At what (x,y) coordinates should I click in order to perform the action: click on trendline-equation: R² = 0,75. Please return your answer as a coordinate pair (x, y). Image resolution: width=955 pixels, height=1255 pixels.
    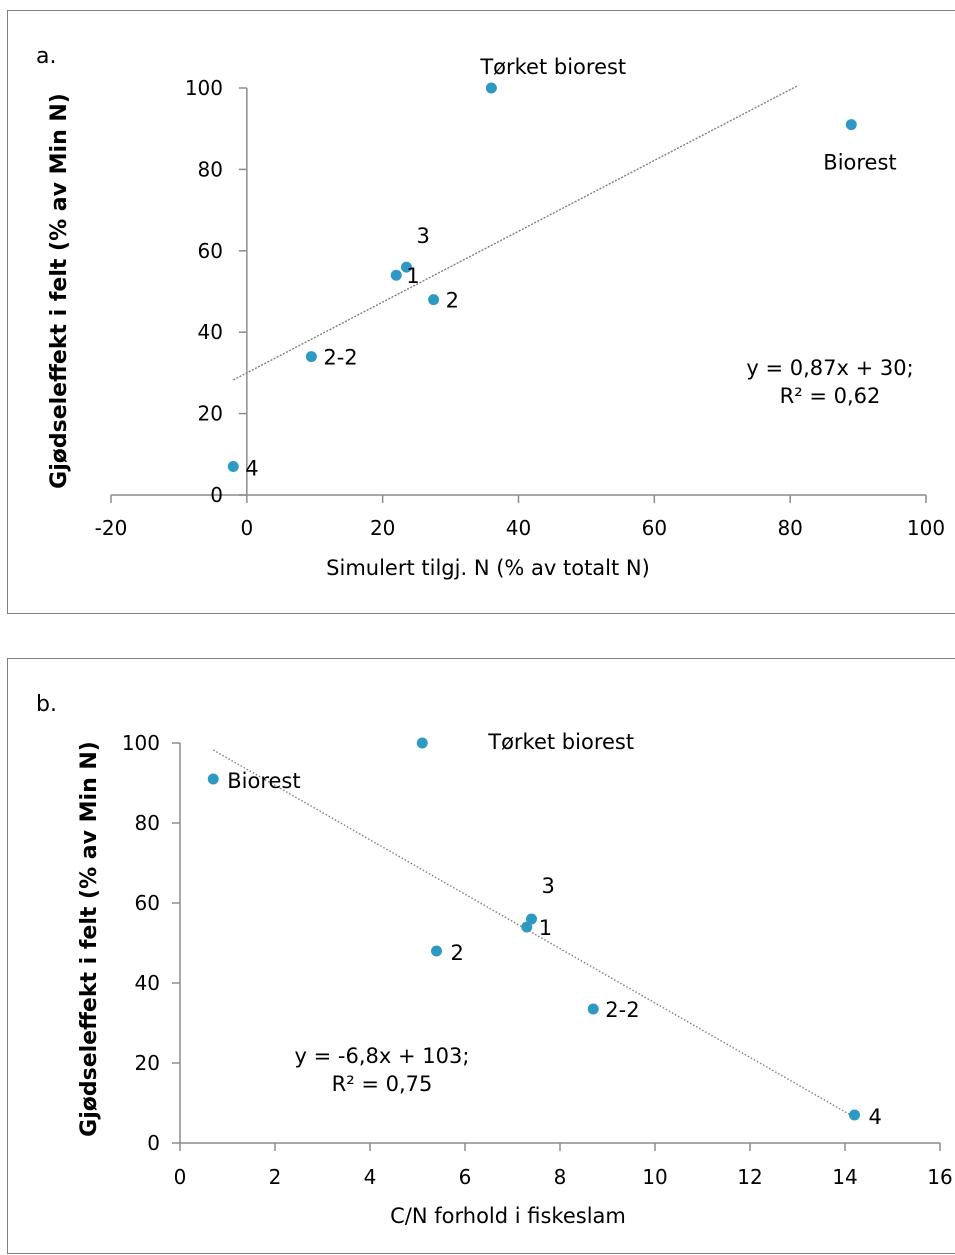
    Looking at the image, I should click on (382, 1084).